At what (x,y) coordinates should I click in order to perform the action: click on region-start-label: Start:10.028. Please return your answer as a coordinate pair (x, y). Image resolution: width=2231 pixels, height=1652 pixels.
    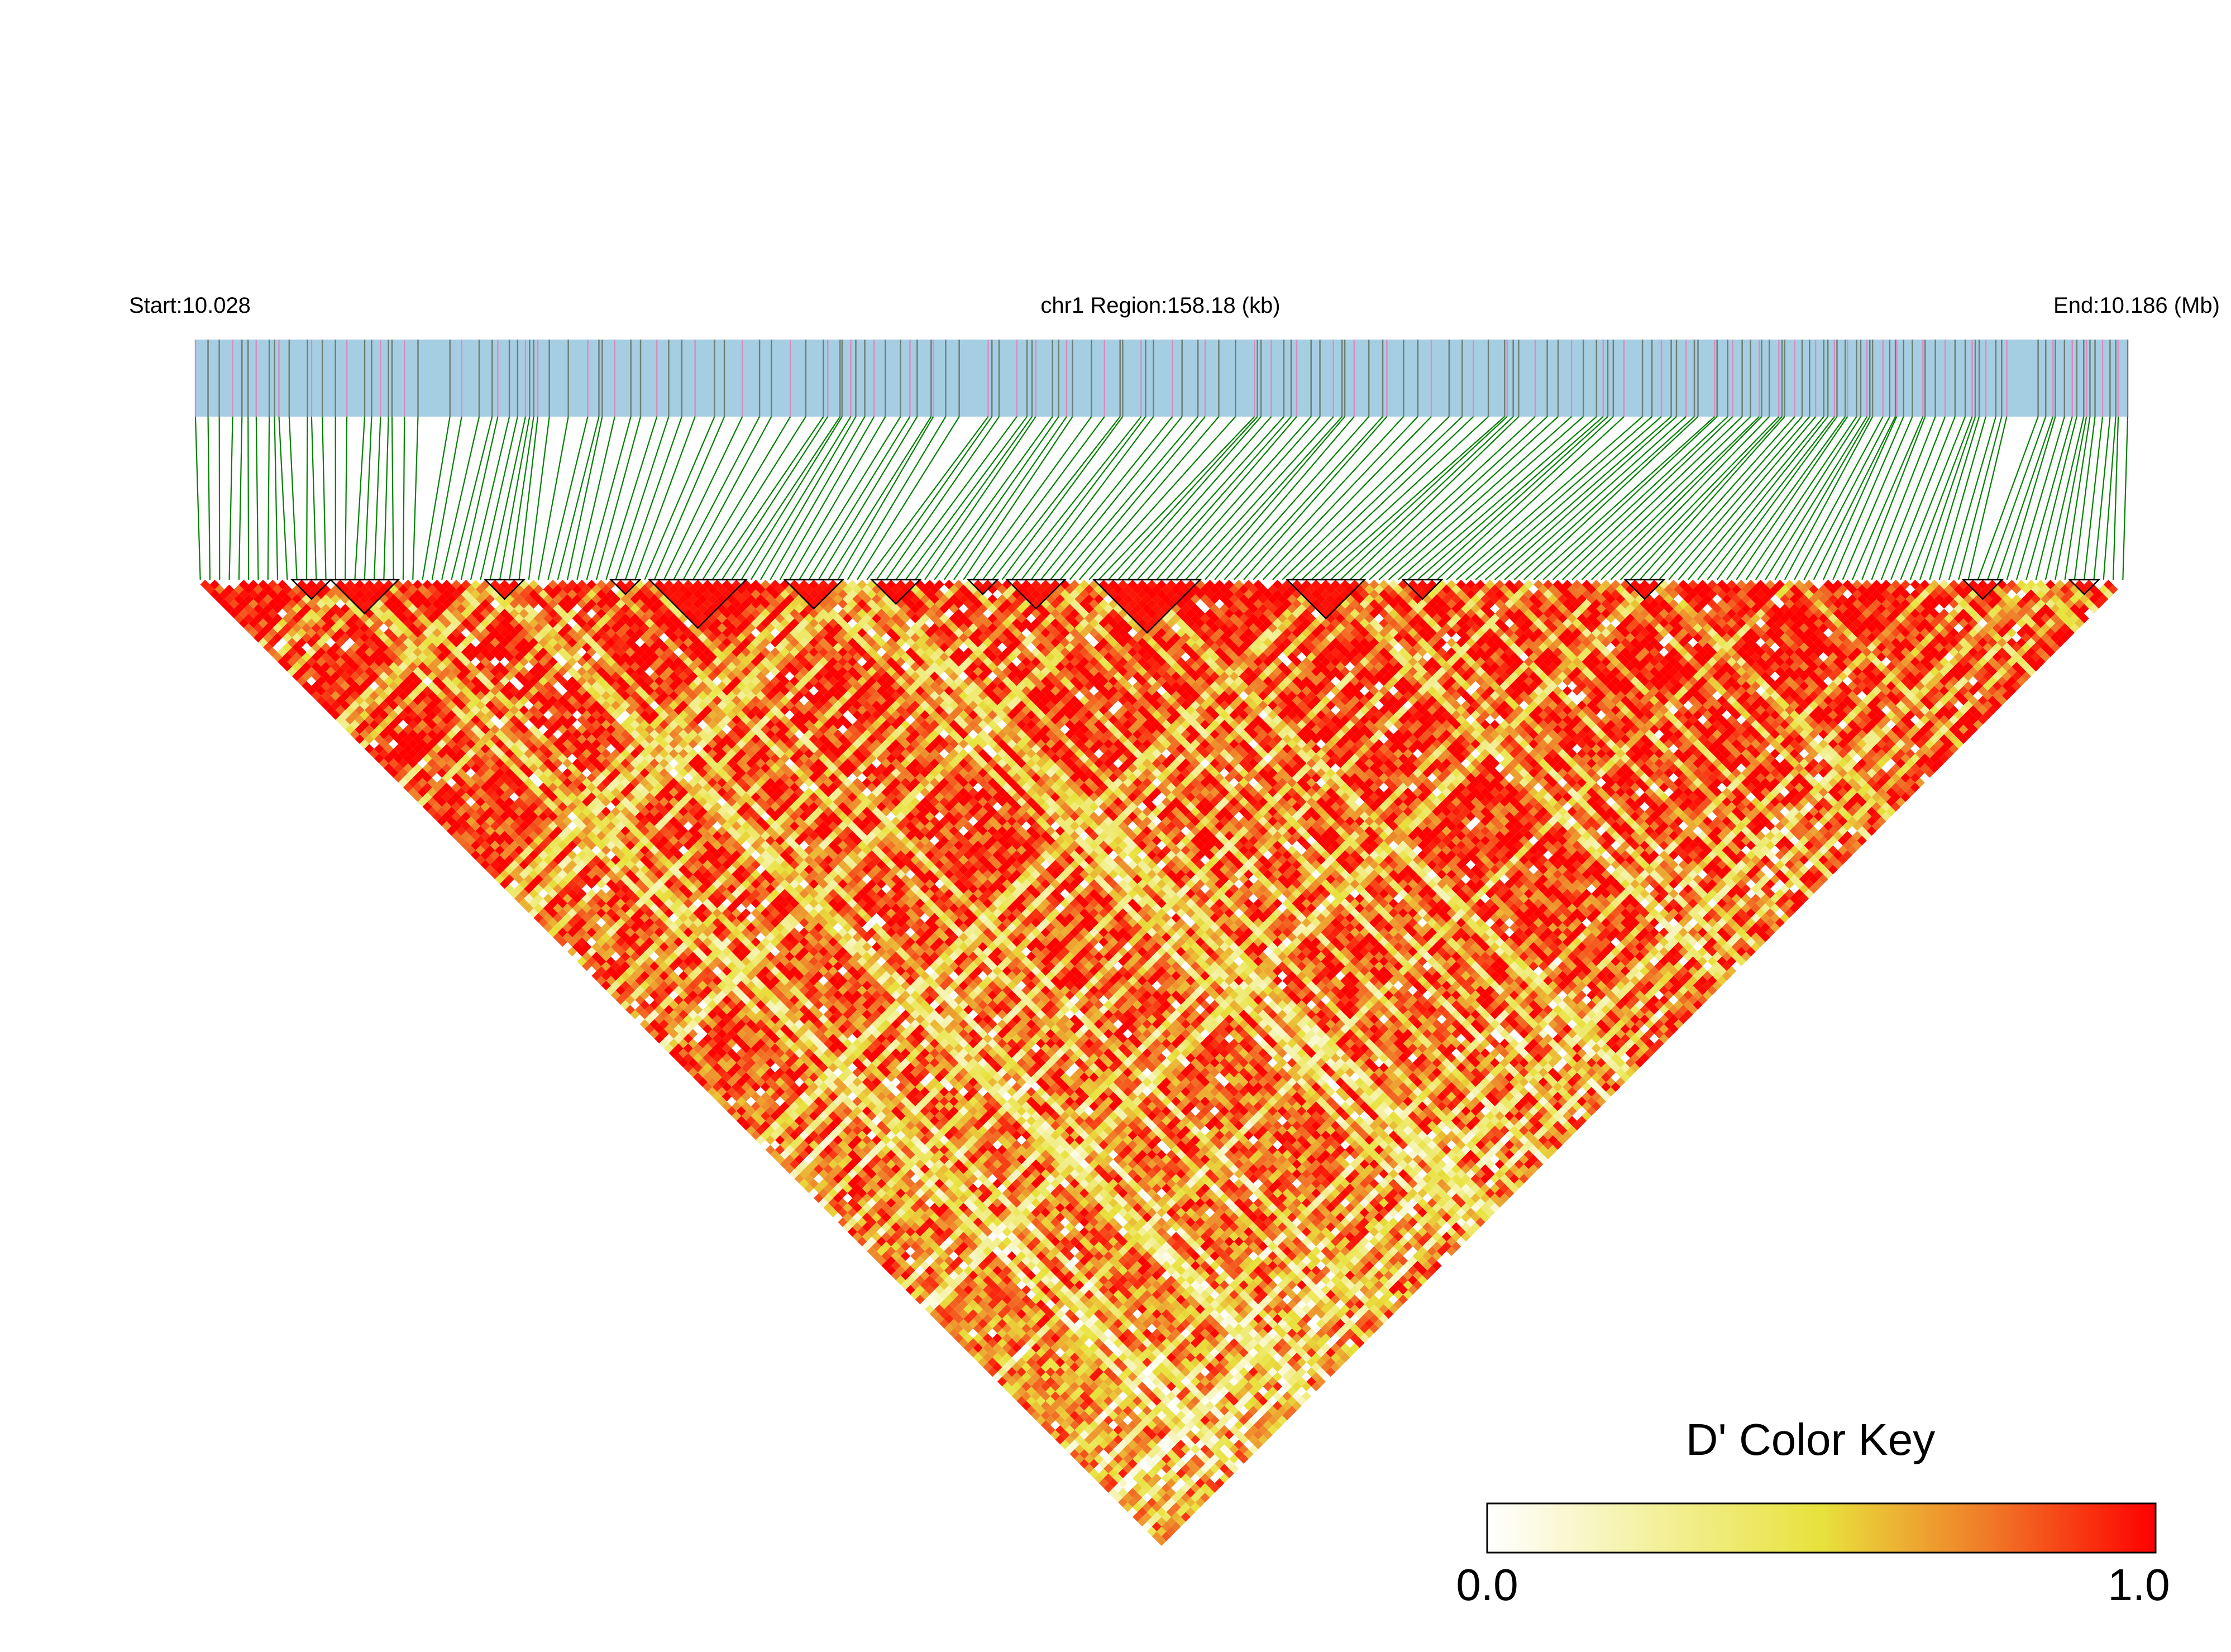
    Looking at the image, I should click on (190, 305).